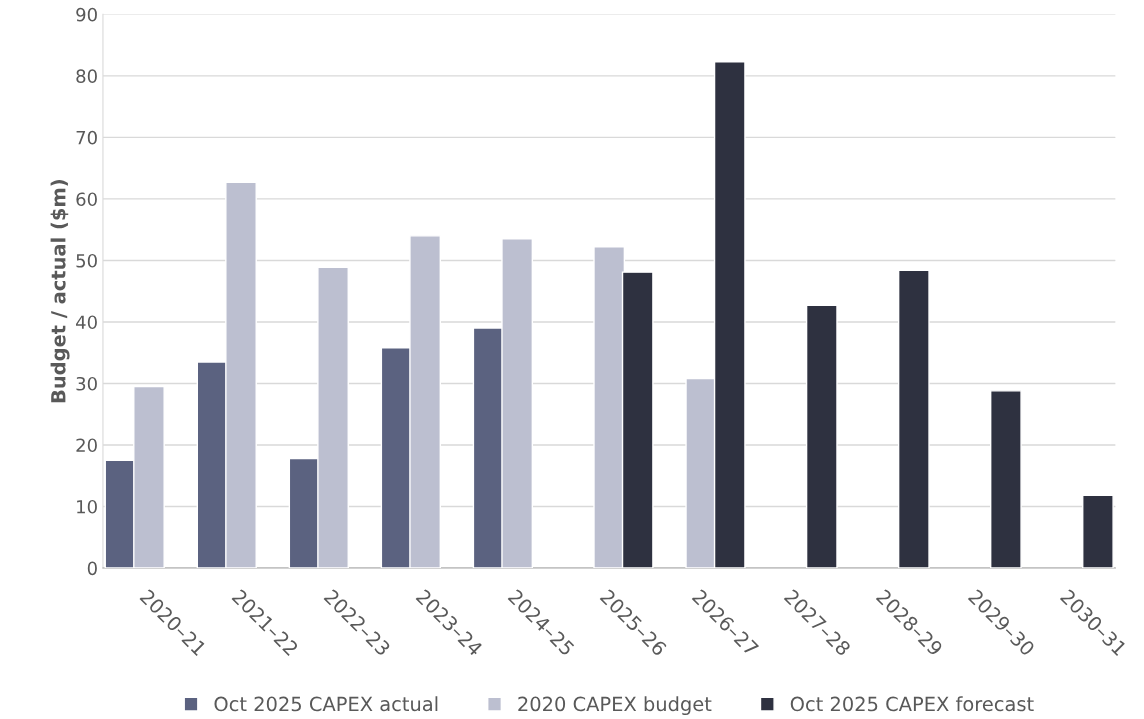  Describe the element at coordinates (86, 76) in the screenshot. I see `y-tick-label: 80` at that location.